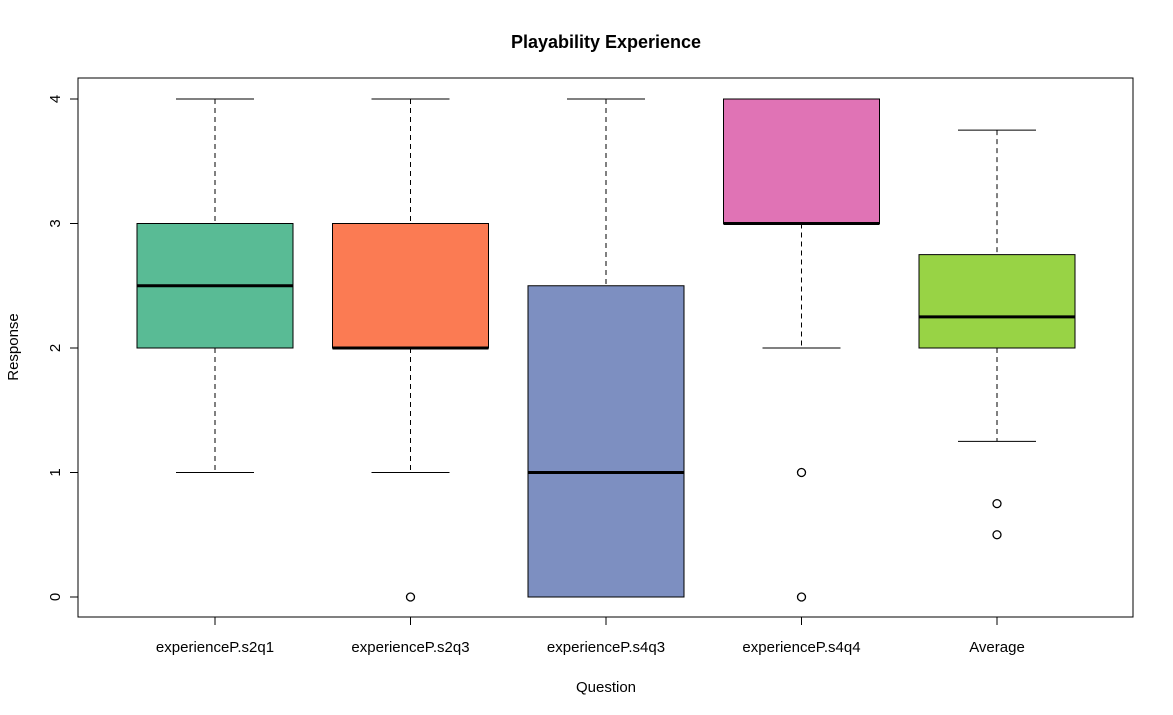 This screenshot has height=715, width=1173. What do you see at coordinates (410, 647) in the screenshot?
I see `x-tick-label: experienceP.s2q3` at bounding box center [410, 647].